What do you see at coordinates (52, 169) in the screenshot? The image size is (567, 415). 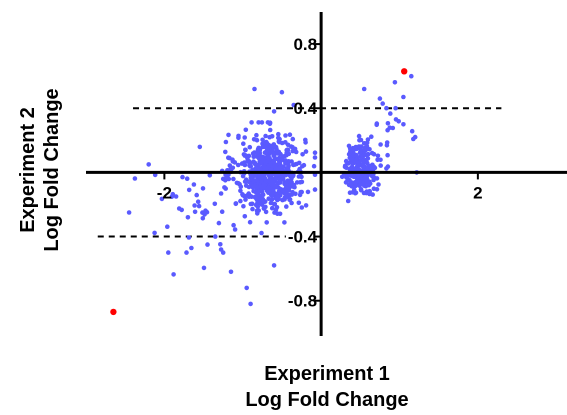 I see `y-axis-title-line2: Log Fold Change` at bounding box center [52, 169].